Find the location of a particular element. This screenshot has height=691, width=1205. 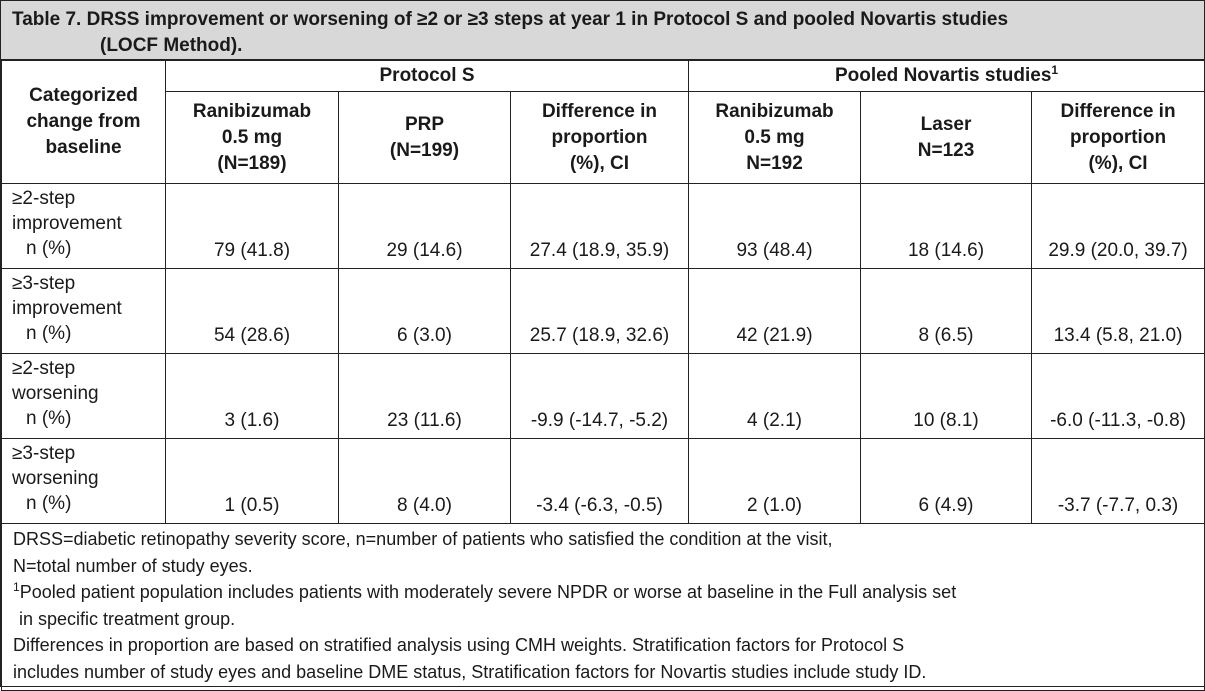

table-cell: 10 (8.1) is located at coordinates (946, 396).